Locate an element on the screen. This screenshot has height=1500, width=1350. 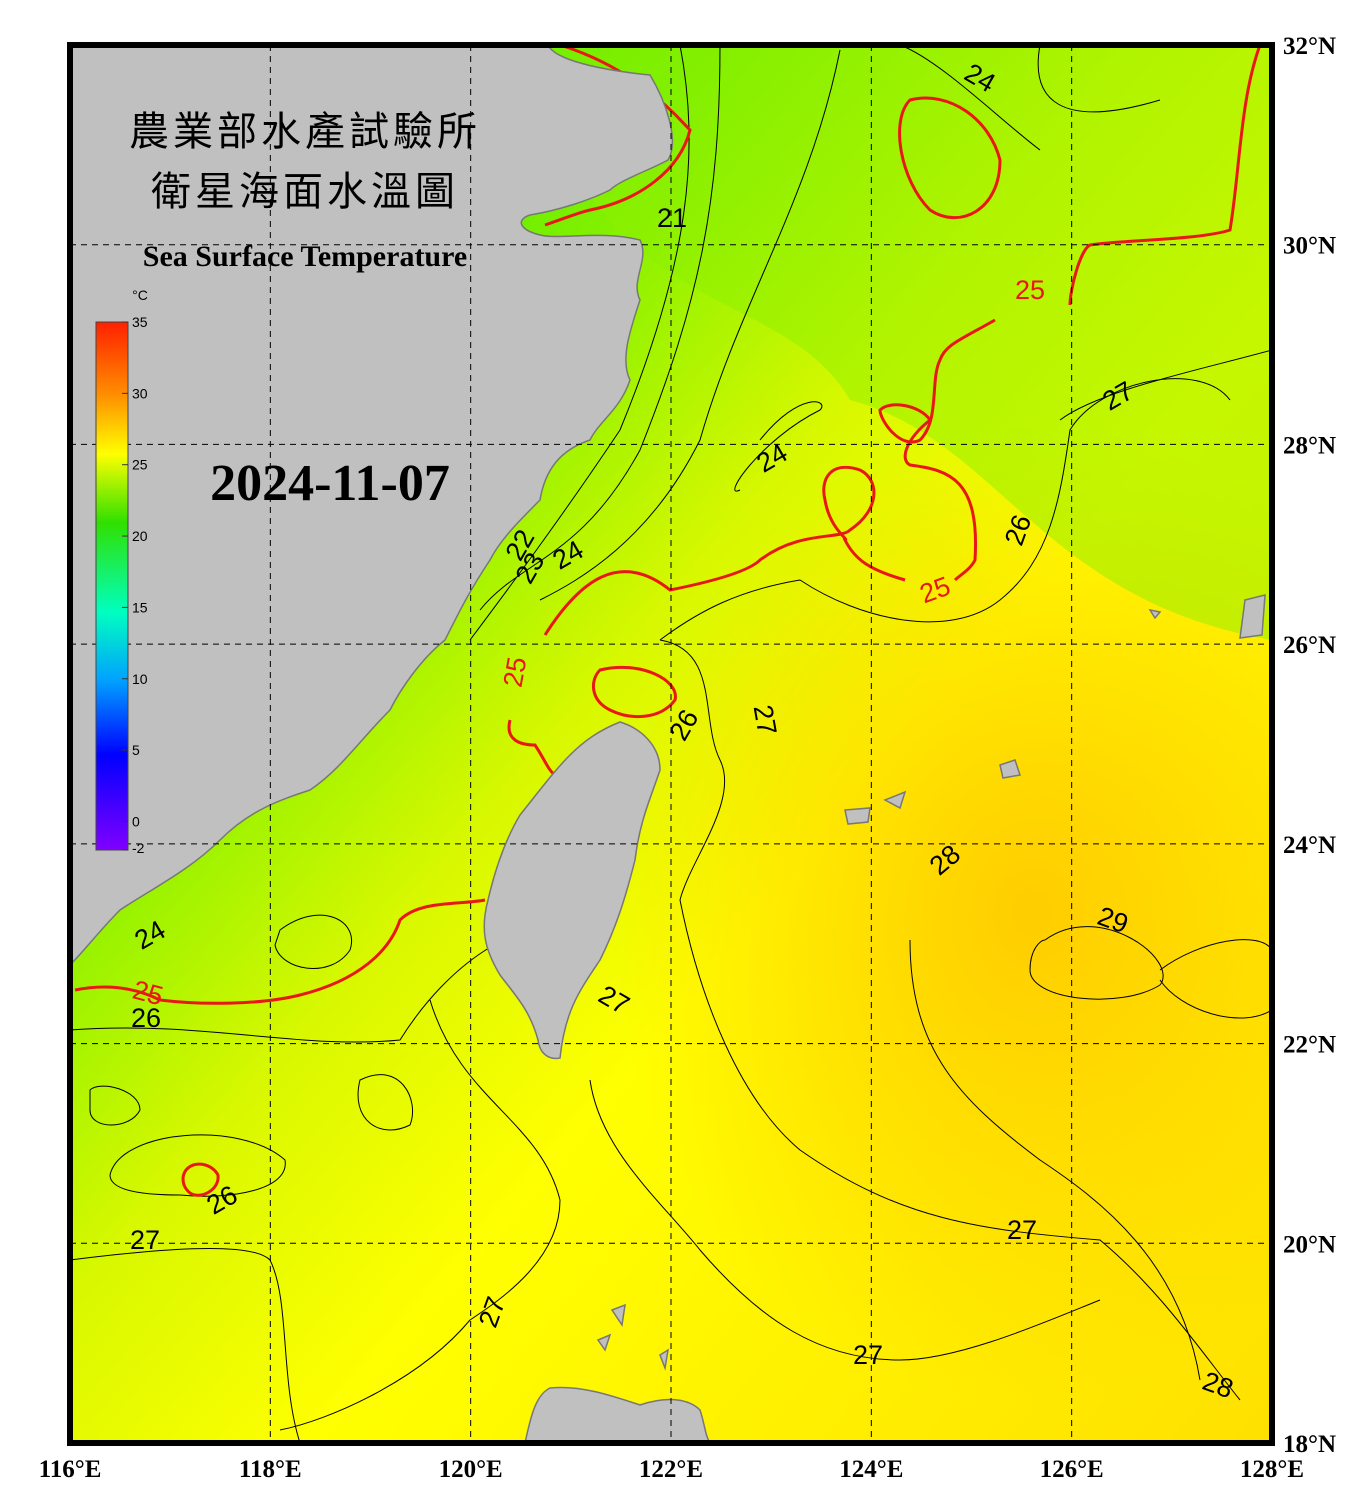
contour-label: 21 is located at coordinates (672, 218).